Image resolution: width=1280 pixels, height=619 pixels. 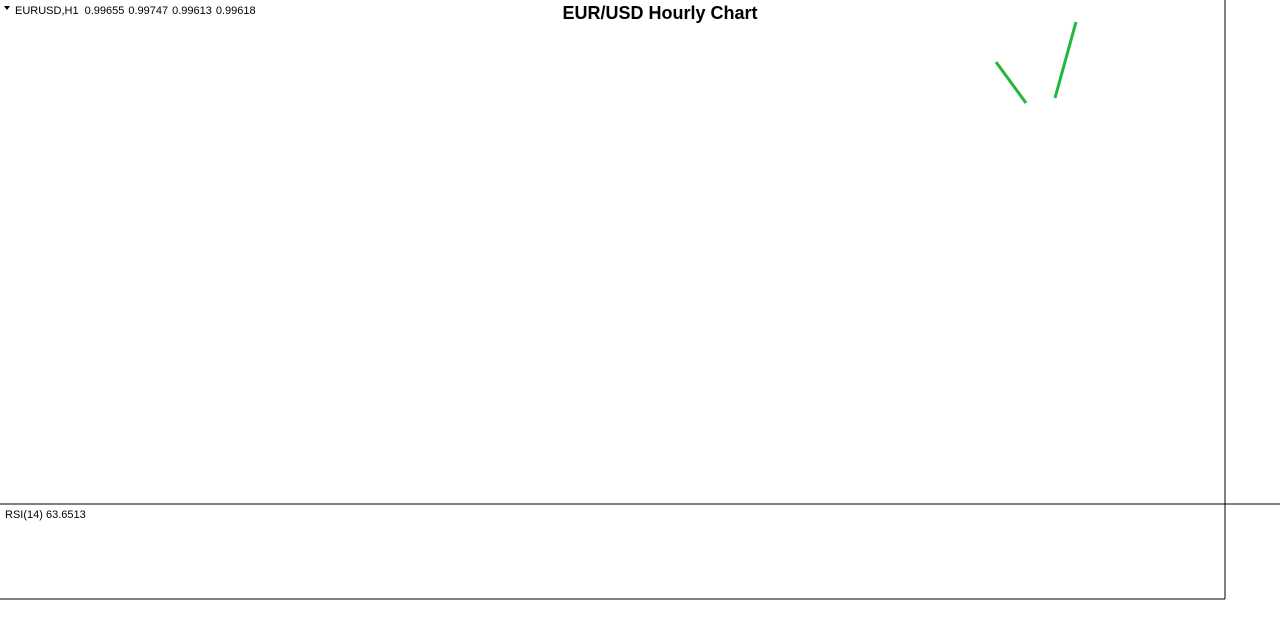 I want to click on rsi-title: RSI(14) 63.6513, so click(x=45, y=515).